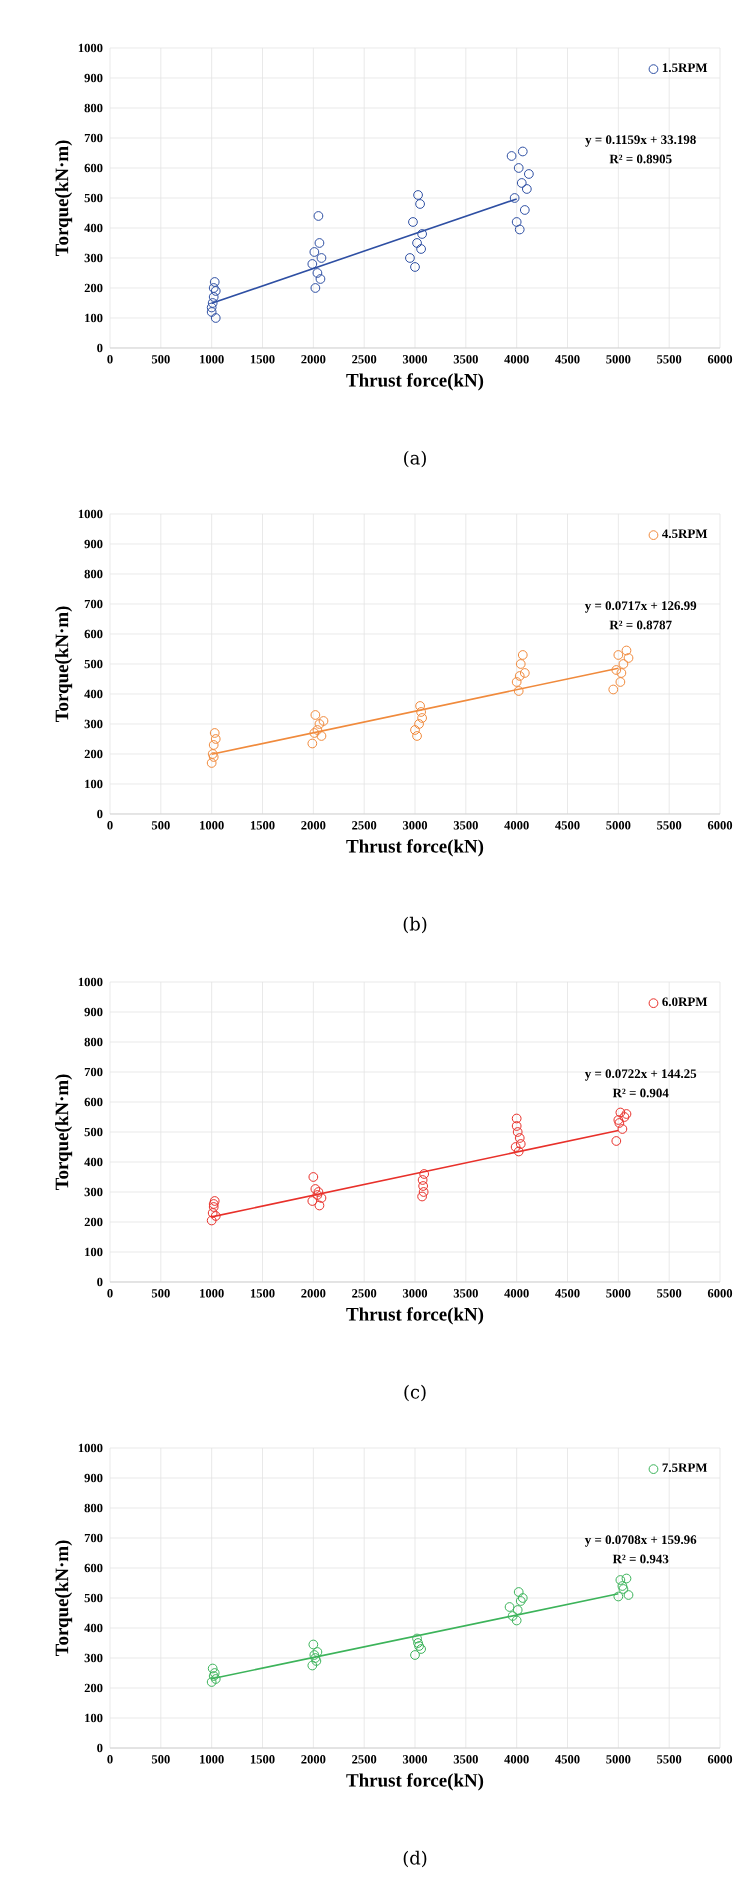 The height and width of the screenshot is (1886, 742). I want to click on text: (c), so click(415, 1393).